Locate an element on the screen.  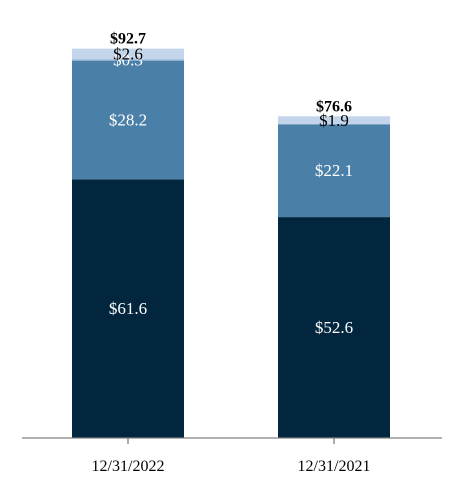
segment-data-label: $2.6 is located at coordinates (128, 54).